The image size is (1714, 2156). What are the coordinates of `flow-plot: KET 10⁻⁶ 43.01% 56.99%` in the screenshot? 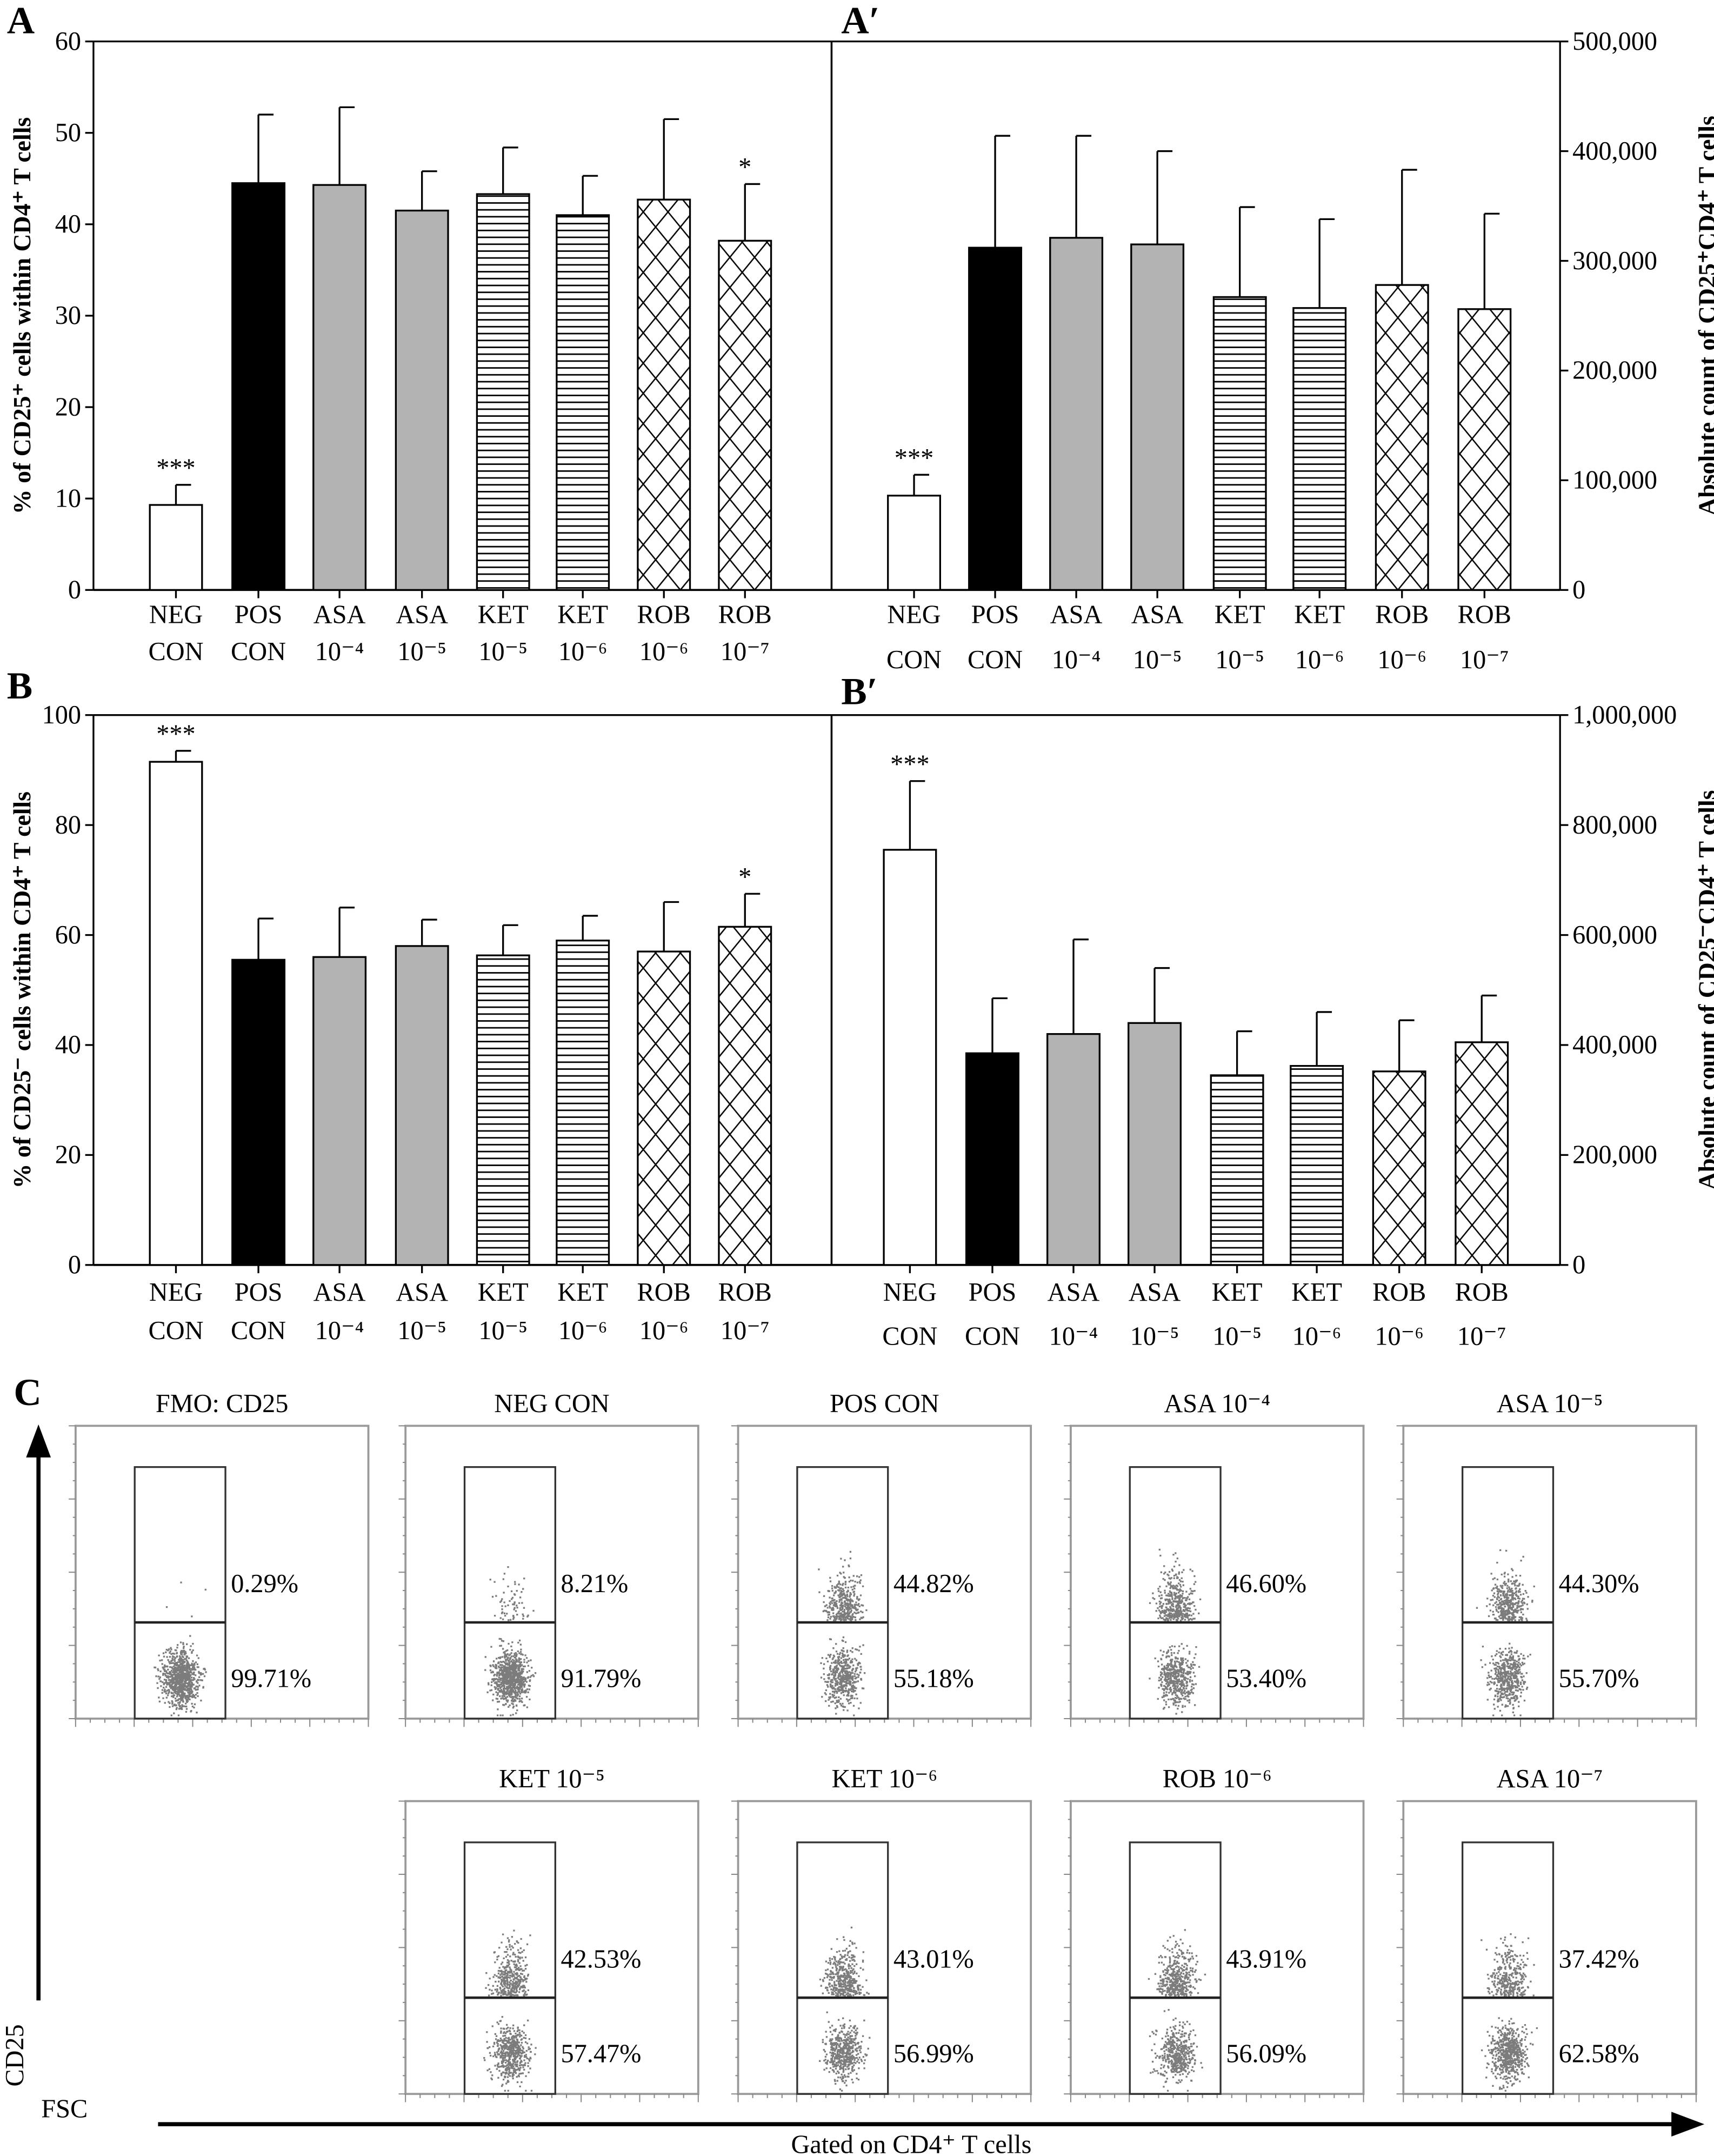 It's located at (882, 1933).